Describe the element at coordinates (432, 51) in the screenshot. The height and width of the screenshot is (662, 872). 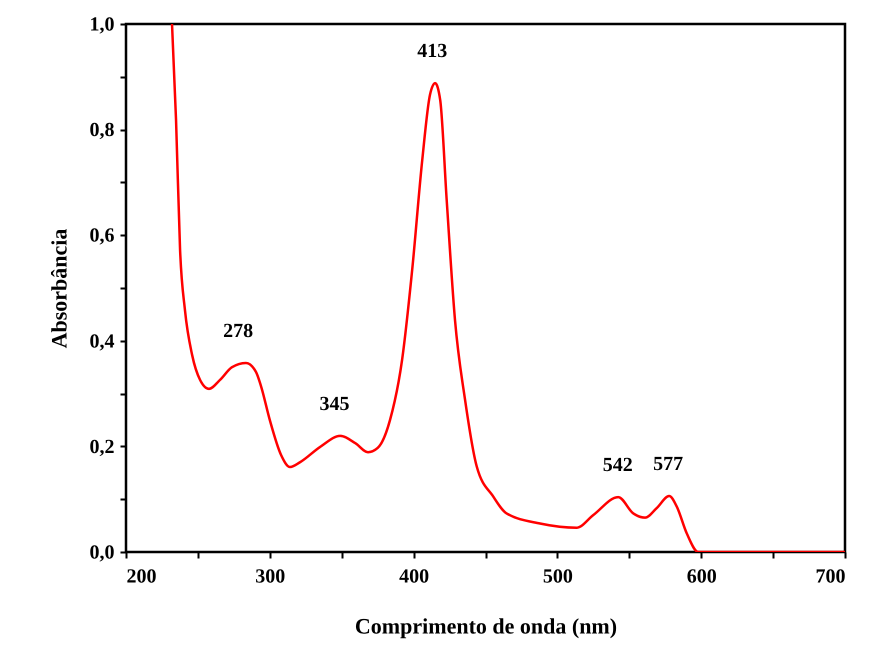
I see `annotation: 413` at that location.